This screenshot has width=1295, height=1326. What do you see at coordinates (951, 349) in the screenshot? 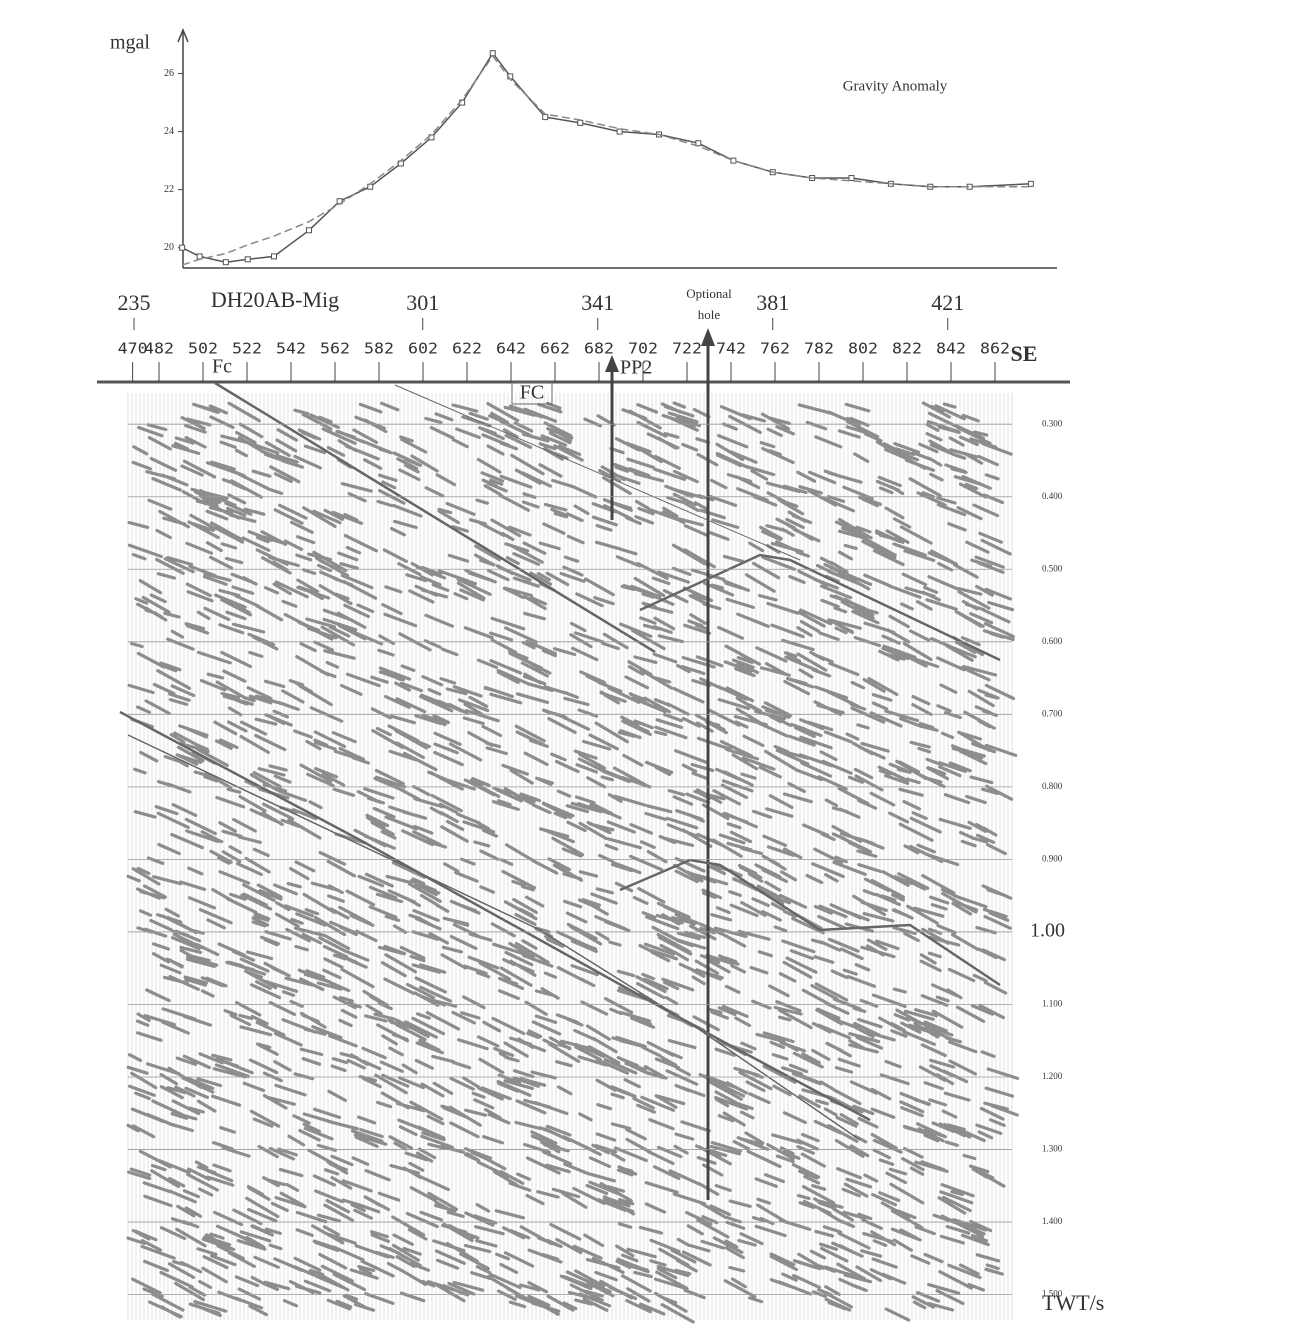
I see `cdp-label: 842` at bounding box center [951, 349].